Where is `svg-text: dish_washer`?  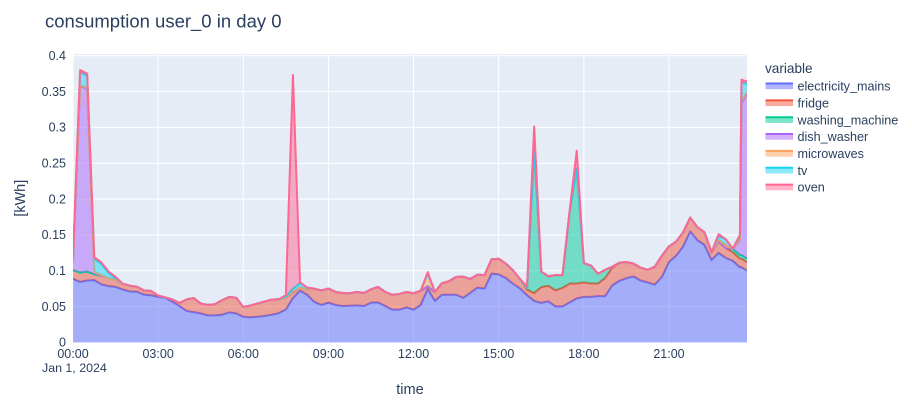 svg-text: dish_washer is located at coordinates (833, 137).